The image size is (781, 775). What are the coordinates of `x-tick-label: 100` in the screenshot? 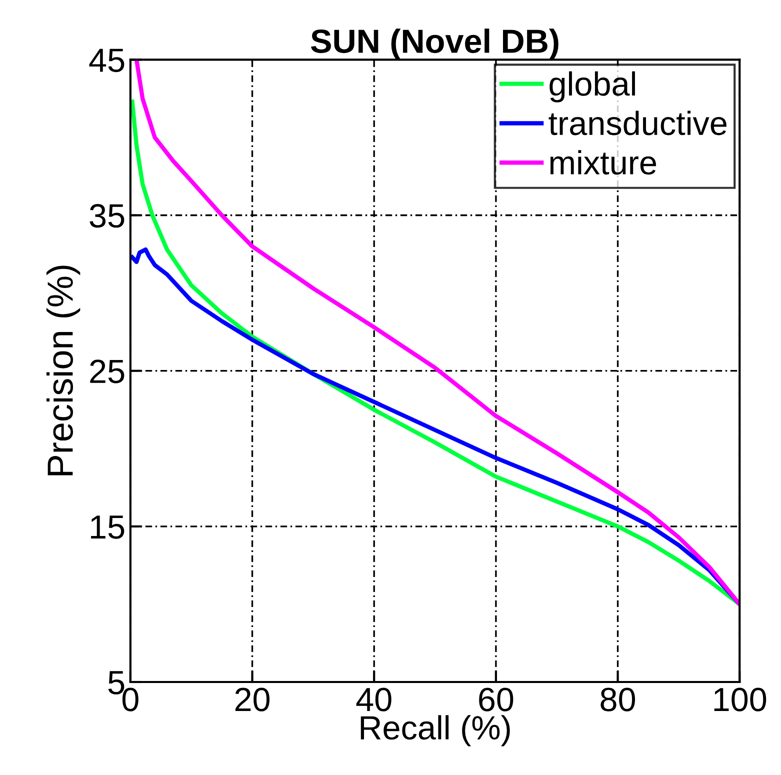 It's located at (740, 700).